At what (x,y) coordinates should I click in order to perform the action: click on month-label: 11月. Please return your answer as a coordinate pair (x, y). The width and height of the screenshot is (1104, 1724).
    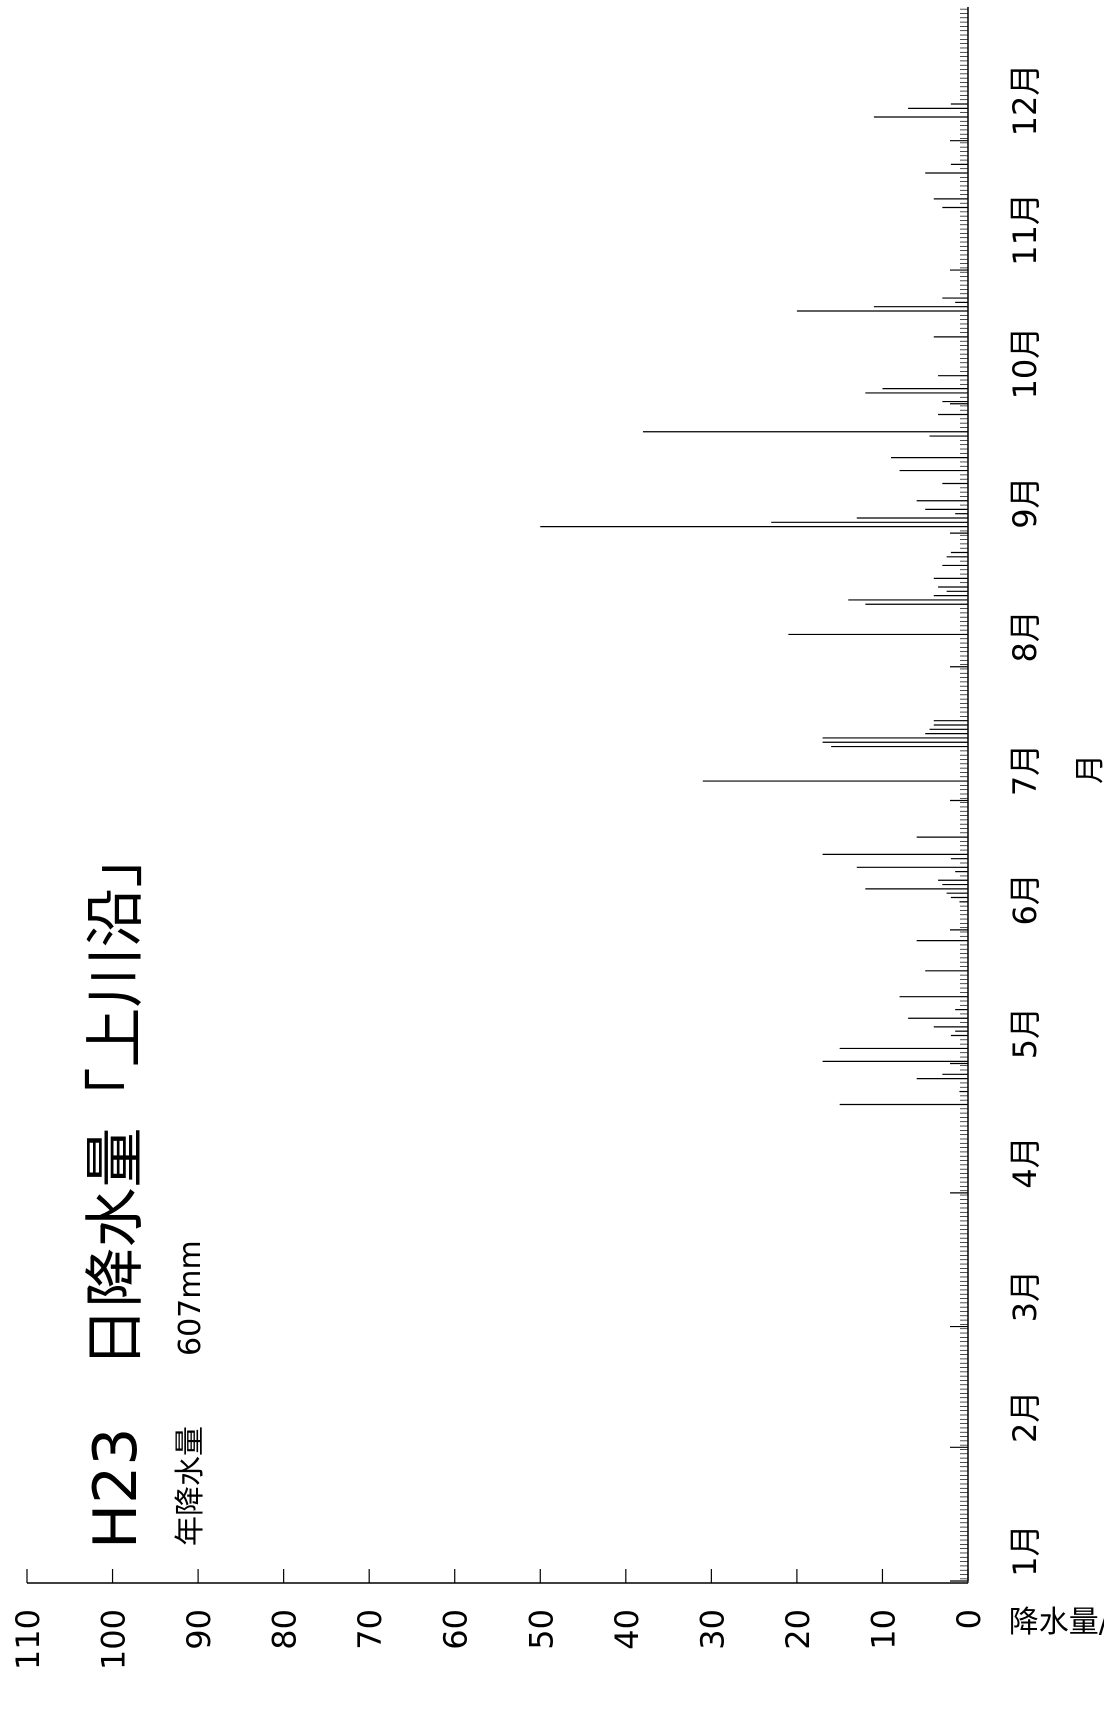
    Looking at the image, I should click on (1025, 229).